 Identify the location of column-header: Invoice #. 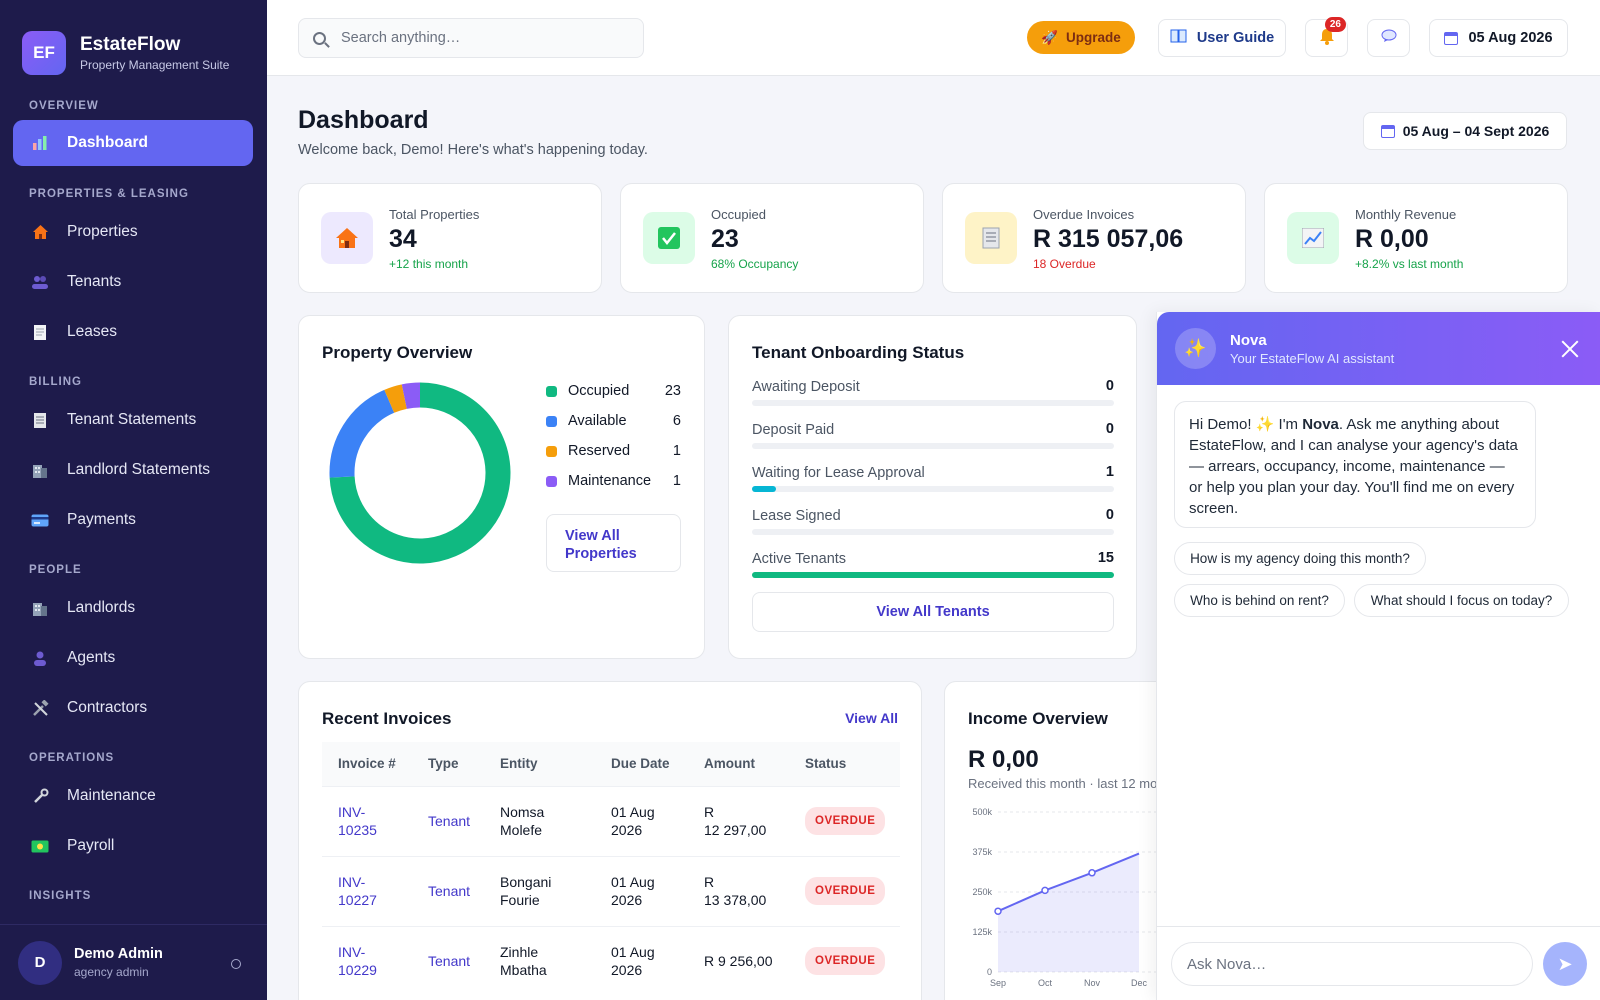
(367, 764).